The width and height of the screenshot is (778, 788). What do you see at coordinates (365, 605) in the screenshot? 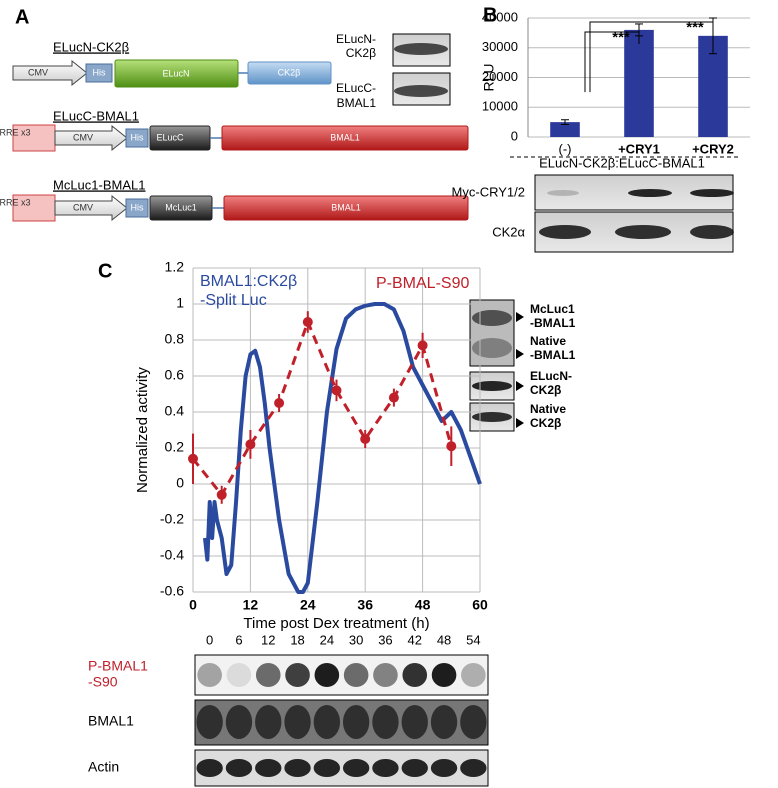
I see `x-tick-label: 36` at bounding box center [365, 605].